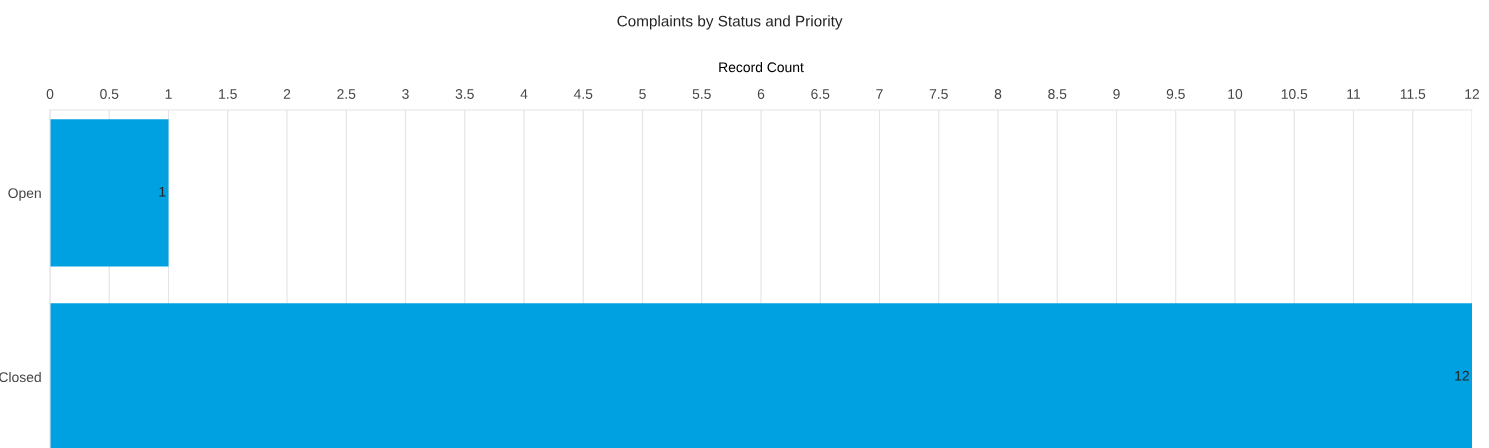 The height and width of the screenshot is (448, 1489). What do you see at coordinates (701, 94) in the screenshot?
I see `x-tick-label: 5.5` at bounding box center [701, 94].